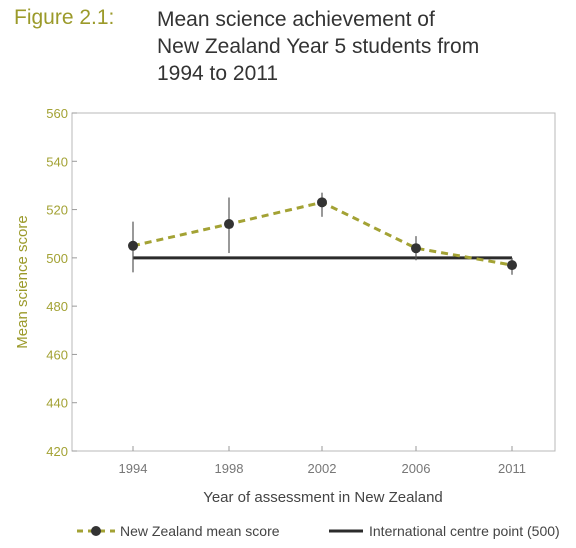  I want to click on legend-nz-label: New Zealand mean score, so click(200, 531).